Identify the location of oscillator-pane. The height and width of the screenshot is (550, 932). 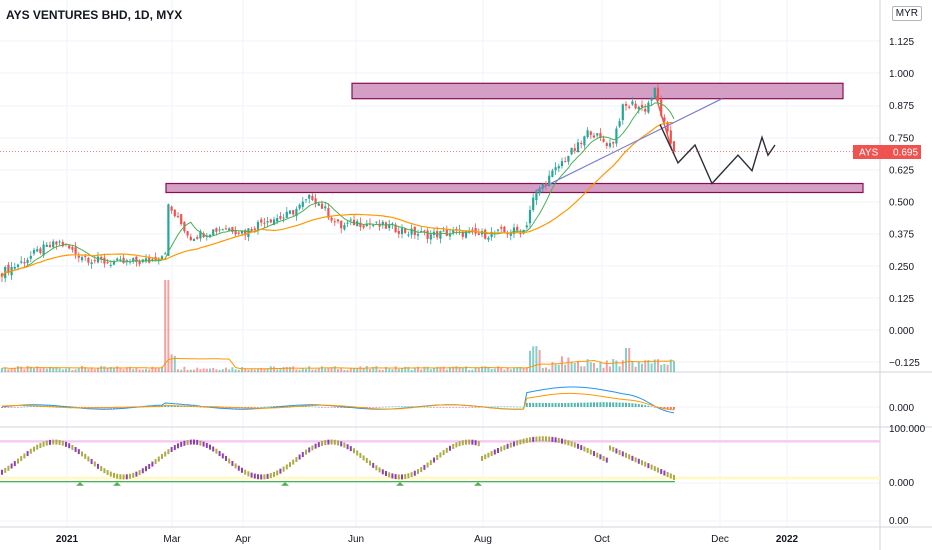
(440, 461).